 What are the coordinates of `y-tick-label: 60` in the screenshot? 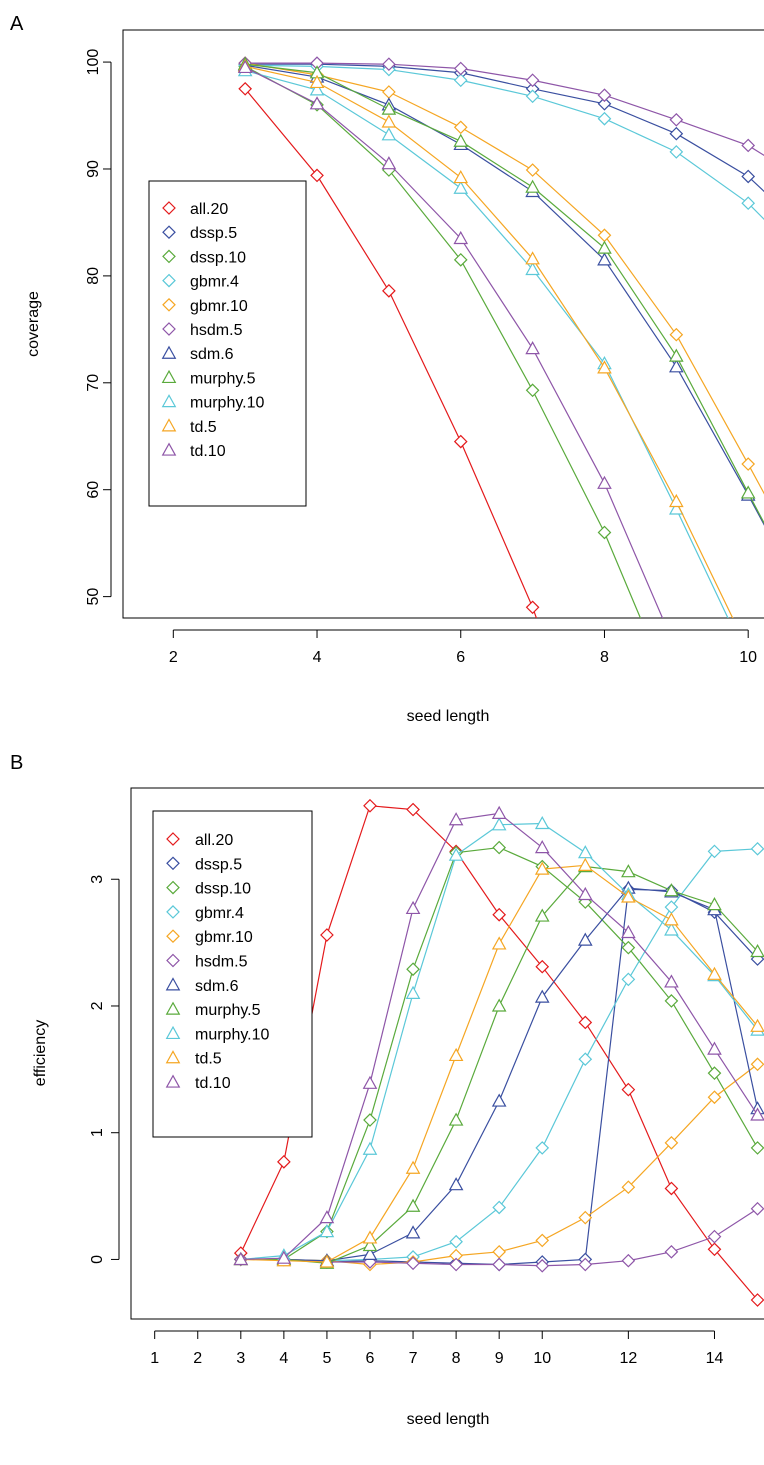 It's located at (93, 490).